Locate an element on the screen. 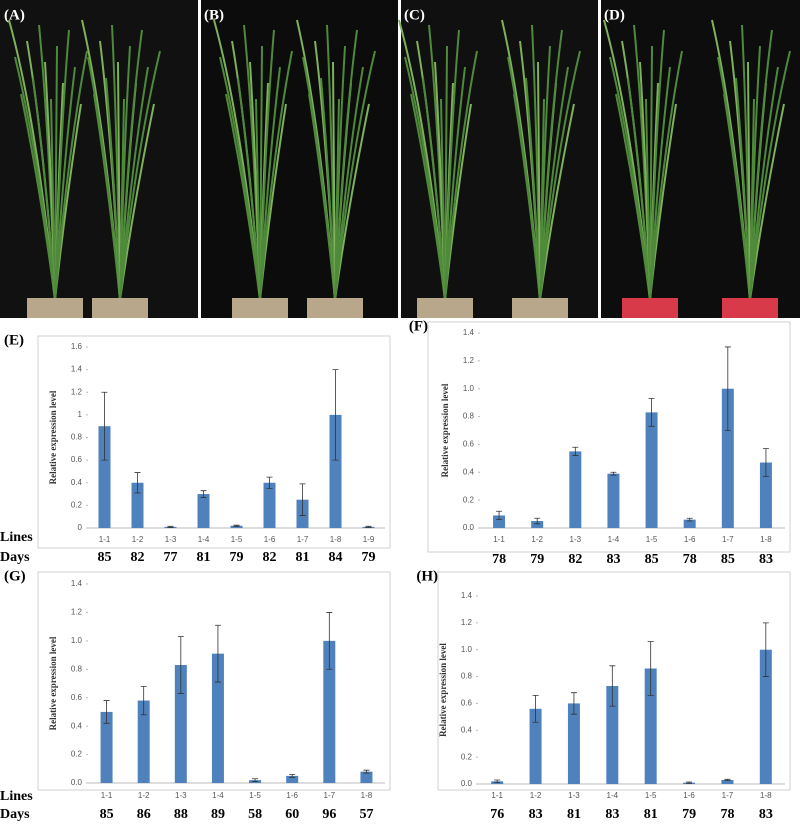  panel-label: (C) is located at coordinates (414, 15).